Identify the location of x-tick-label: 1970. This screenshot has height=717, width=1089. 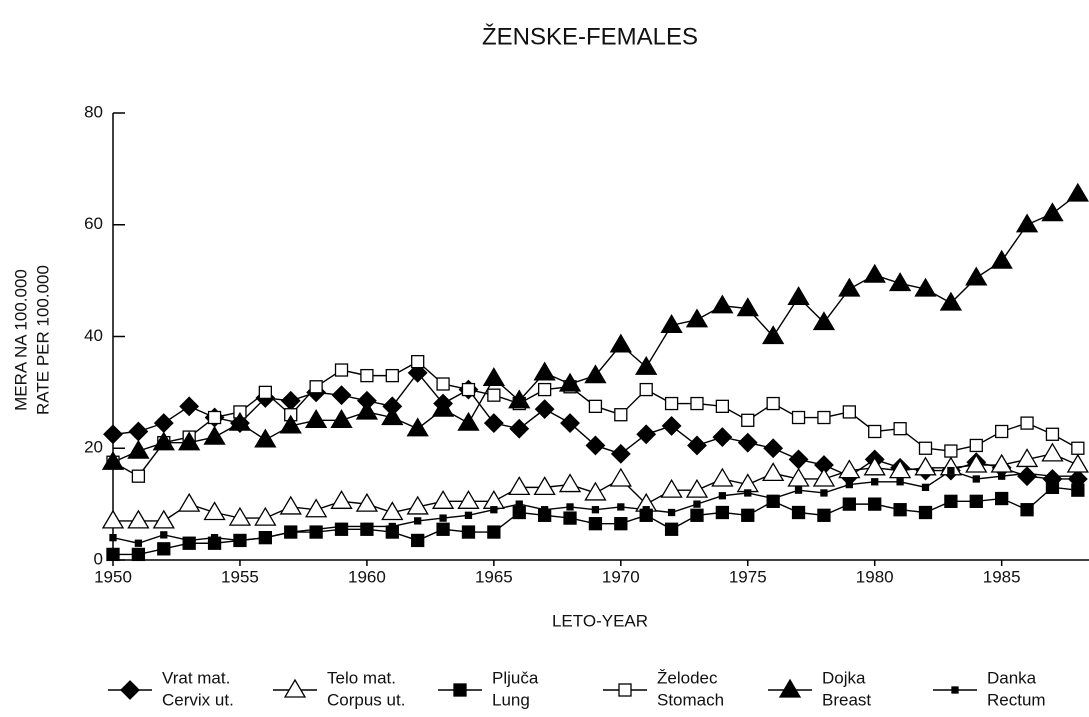
(621, 576).